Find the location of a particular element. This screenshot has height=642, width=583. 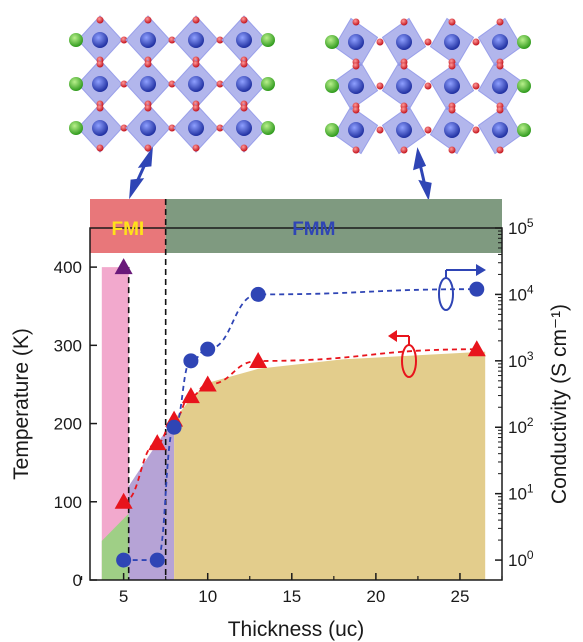

x-tick-label: 10 is located at coordinates (207, 596).